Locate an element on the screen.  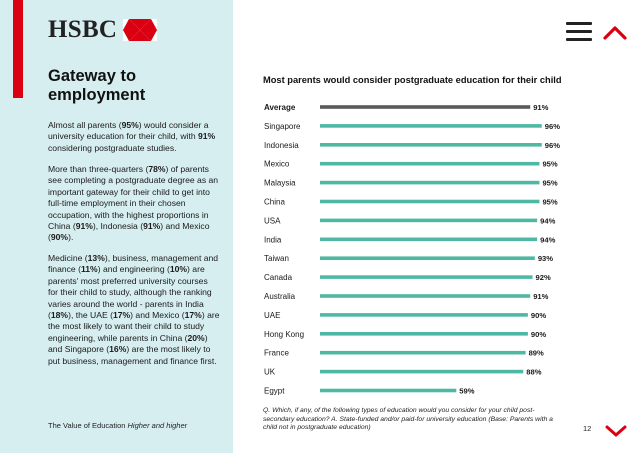
value-label: 89% is located at coordinates (536, 353).